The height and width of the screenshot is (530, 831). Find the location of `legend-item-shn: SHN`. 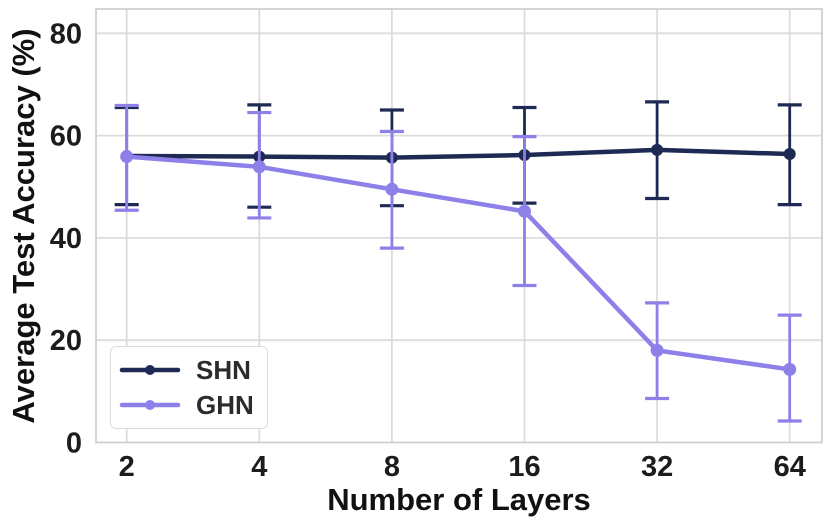

legend-item-shn: SHN is located at coordinates (193, 370).